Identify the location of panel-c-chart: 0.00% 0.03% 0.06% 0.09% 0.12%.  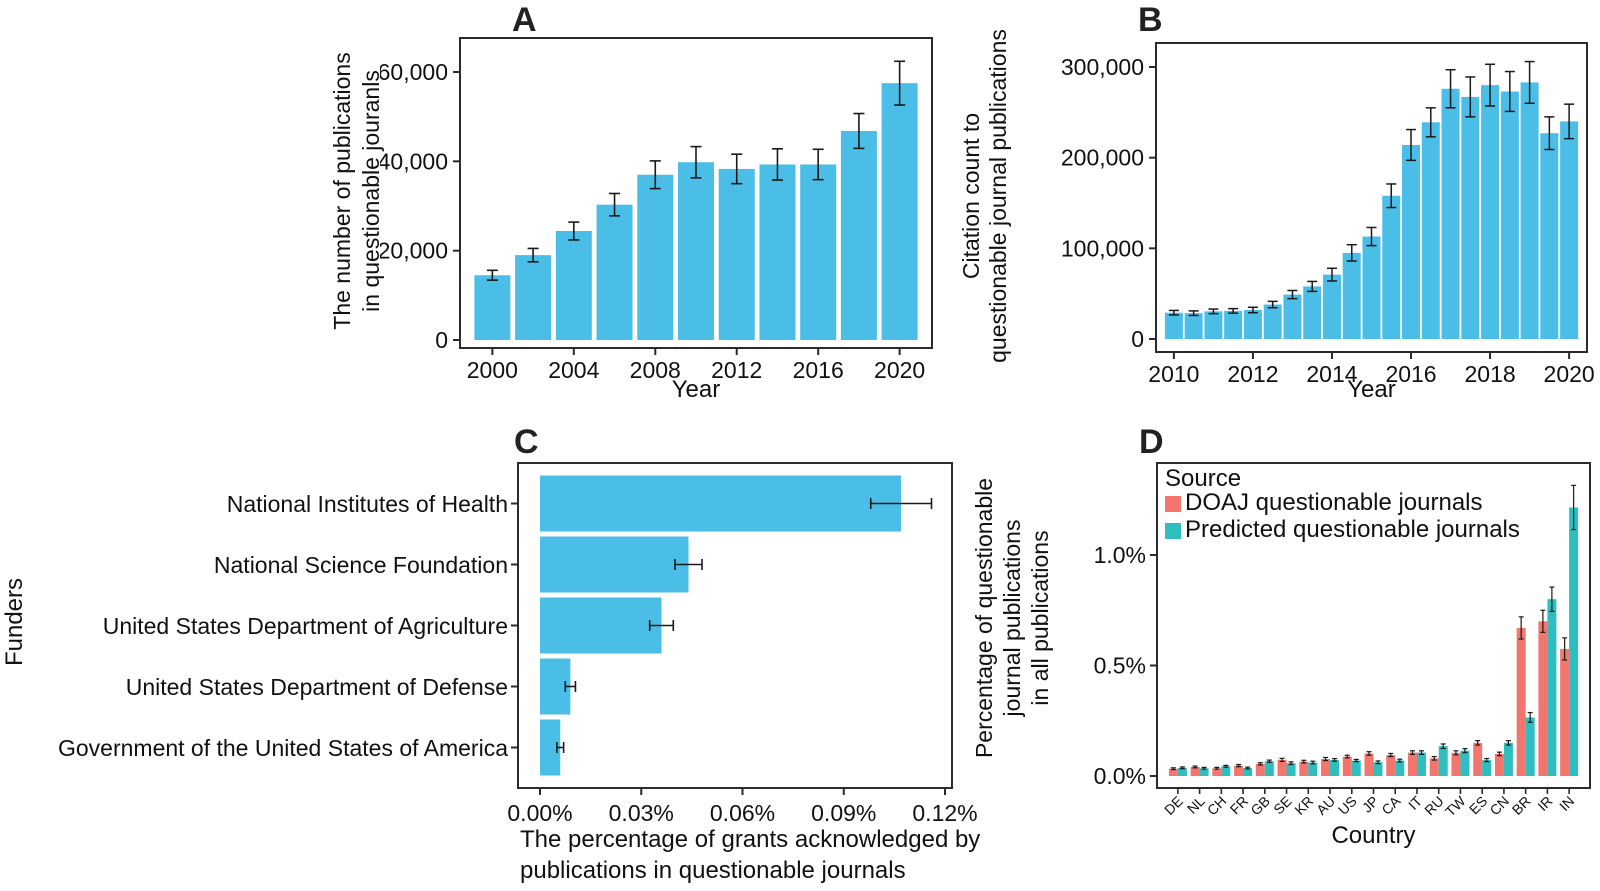
(742, 644).